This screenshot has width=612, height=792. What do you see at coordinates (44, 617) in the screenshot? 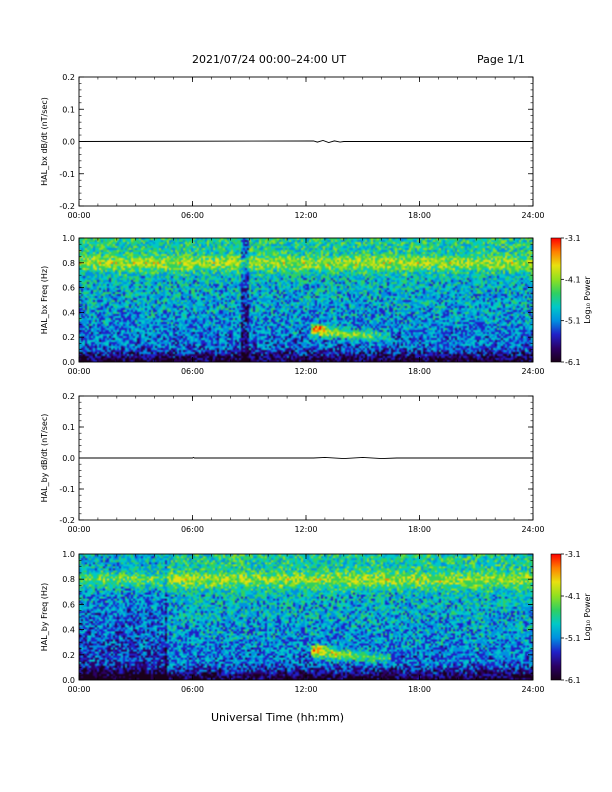
I see `y-axis-label: HAL_by Freq (Hz)` at bounding box center [44, 617].